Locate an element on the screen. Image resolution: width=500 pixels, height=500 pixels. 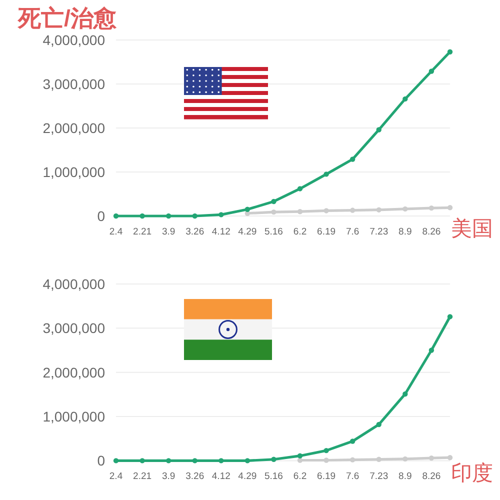
text: 美国 is located at coordinates (472, 229).